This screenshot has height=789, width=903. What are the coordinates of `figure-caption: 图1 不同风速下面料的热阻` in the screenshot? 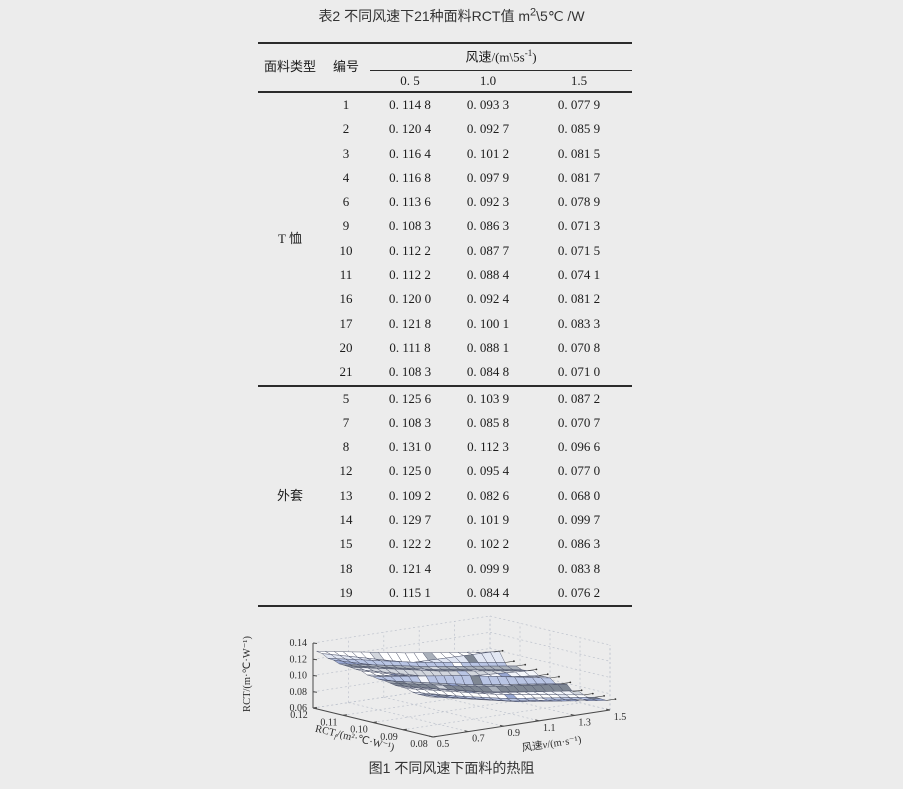 It's located at (451, 768).